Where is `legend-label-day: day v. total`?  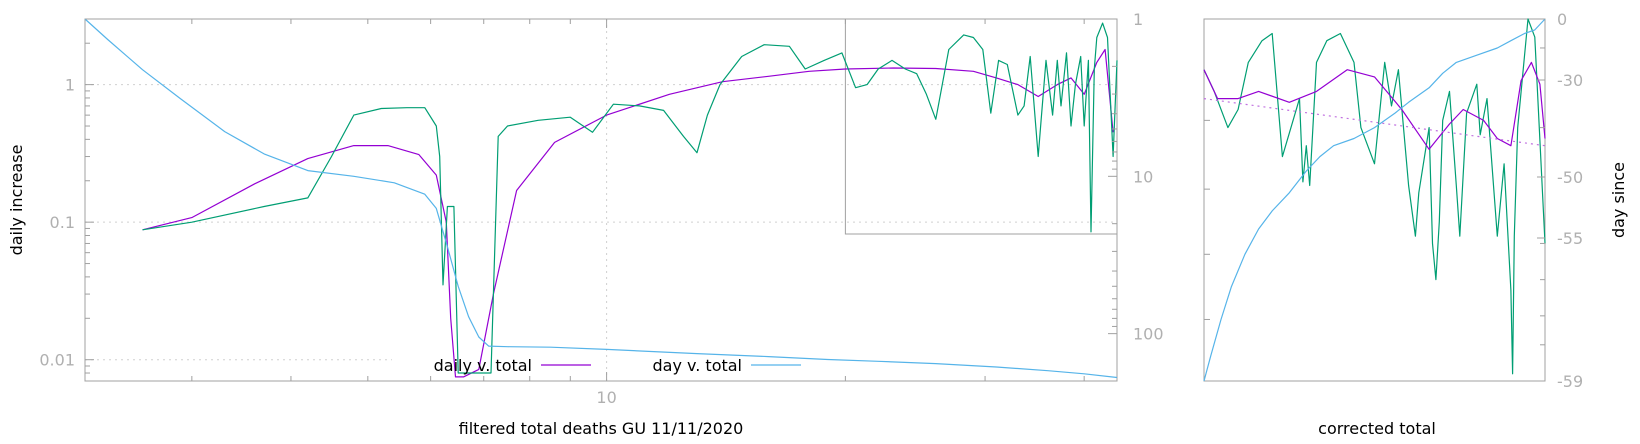 legend-label-day: day v. total is located at coordinates (698, 365).